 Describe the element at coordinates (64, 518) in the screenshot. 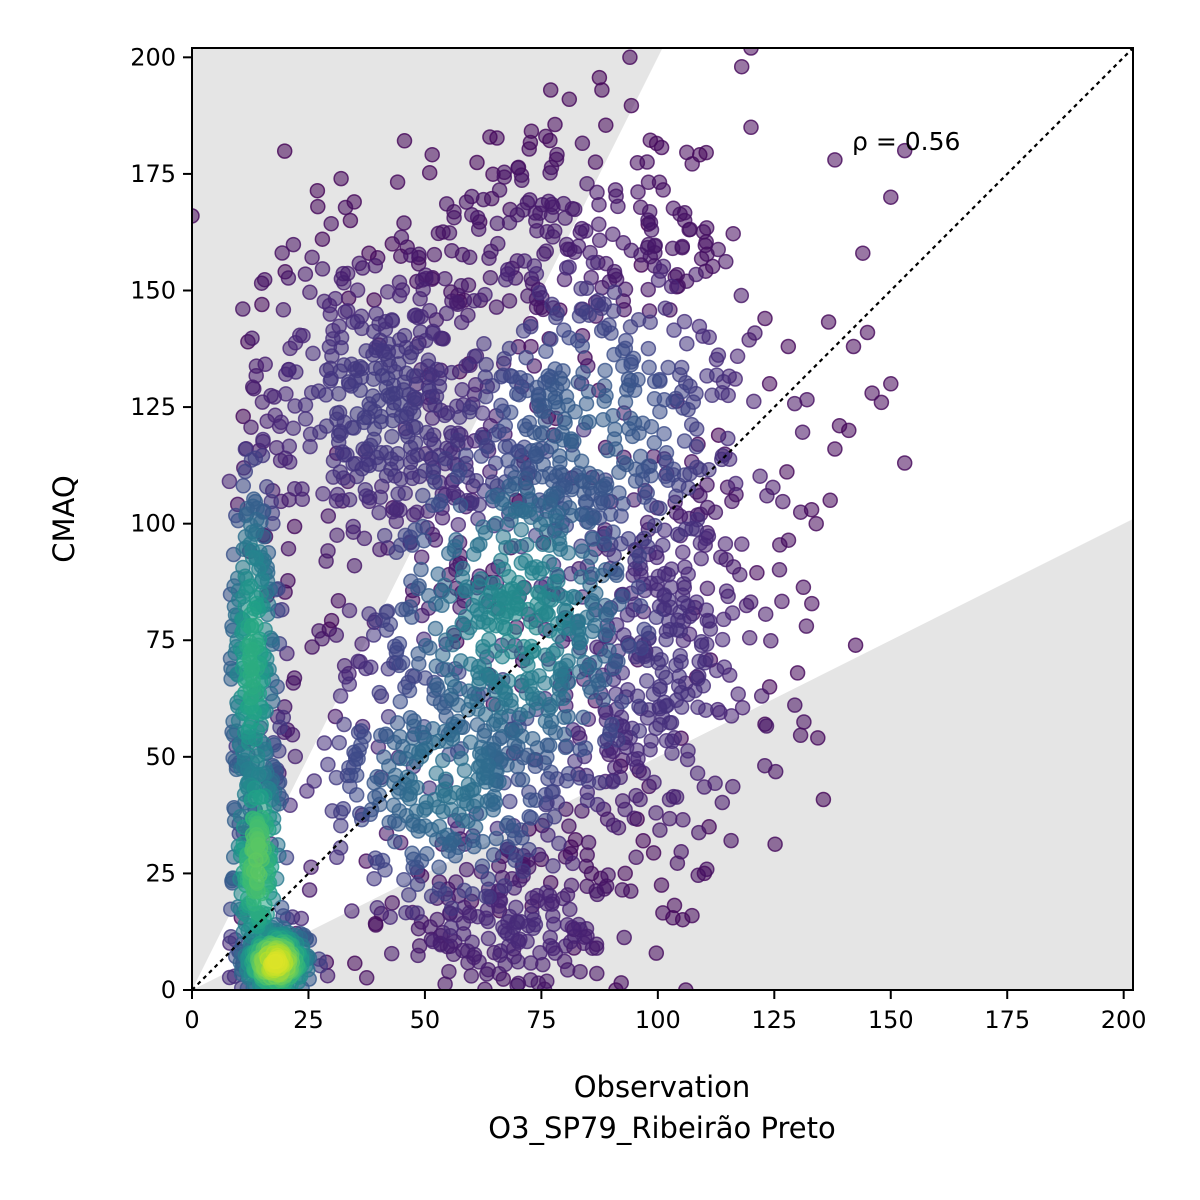

I see `y-axis-label: CMAQ` at that location.